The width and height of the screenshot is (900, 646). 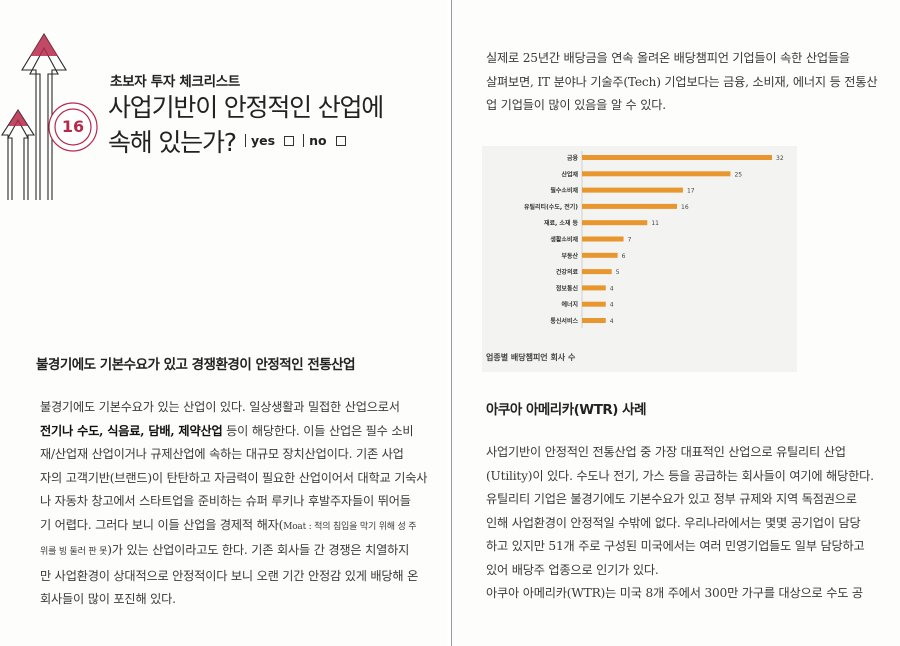 I want to click on yes-label: yes, so click(x=263, y=140).